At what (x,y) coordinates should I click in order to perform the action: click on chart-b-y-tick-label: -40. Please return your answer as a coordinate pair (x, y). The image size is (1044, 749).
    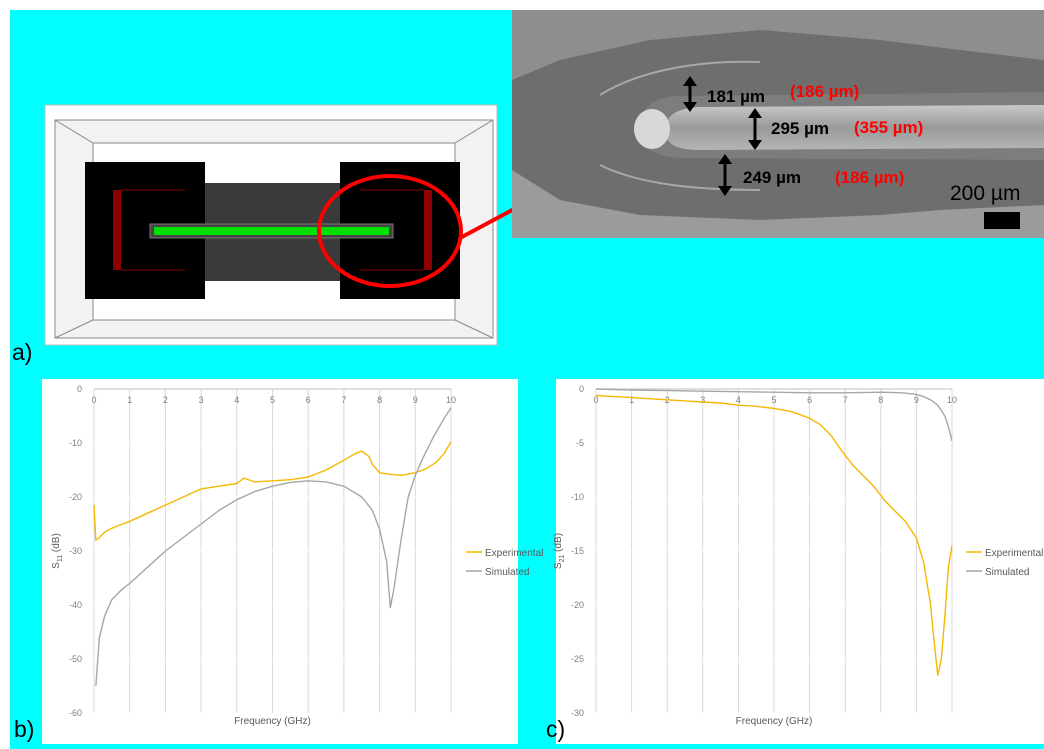
    Looking at the image, I should click on (75, 605).